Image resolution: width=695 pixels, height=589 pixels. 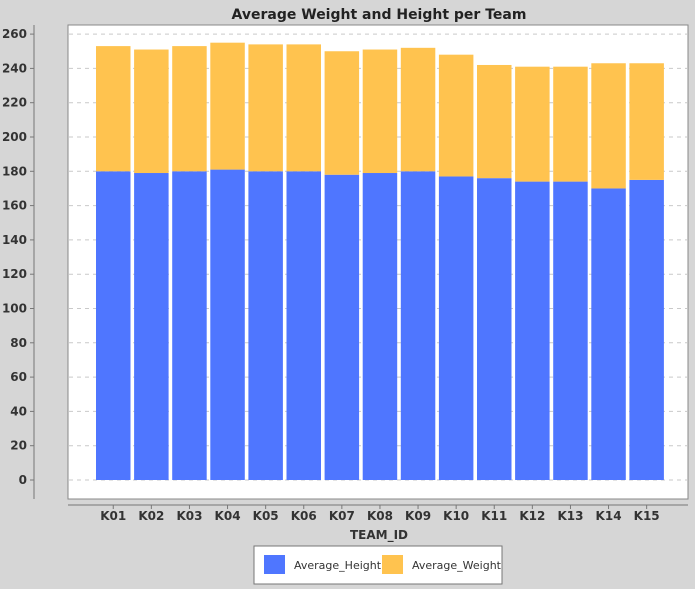 I want to click on bar-average-height-k11, so click(x=494, y=329).